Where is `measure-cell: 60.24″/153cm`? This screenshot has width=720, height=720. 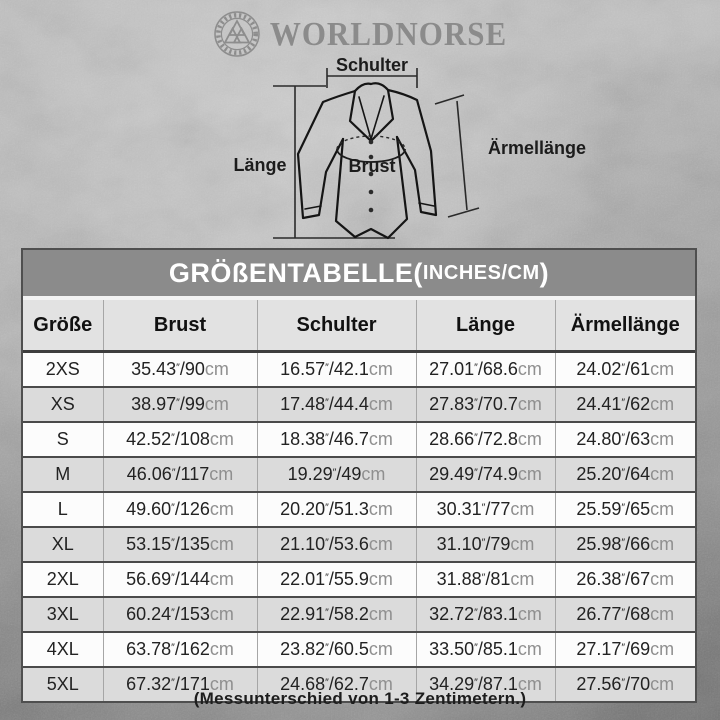 measure-cell: 60.24″/153cm is located at coordinates (179, 615).